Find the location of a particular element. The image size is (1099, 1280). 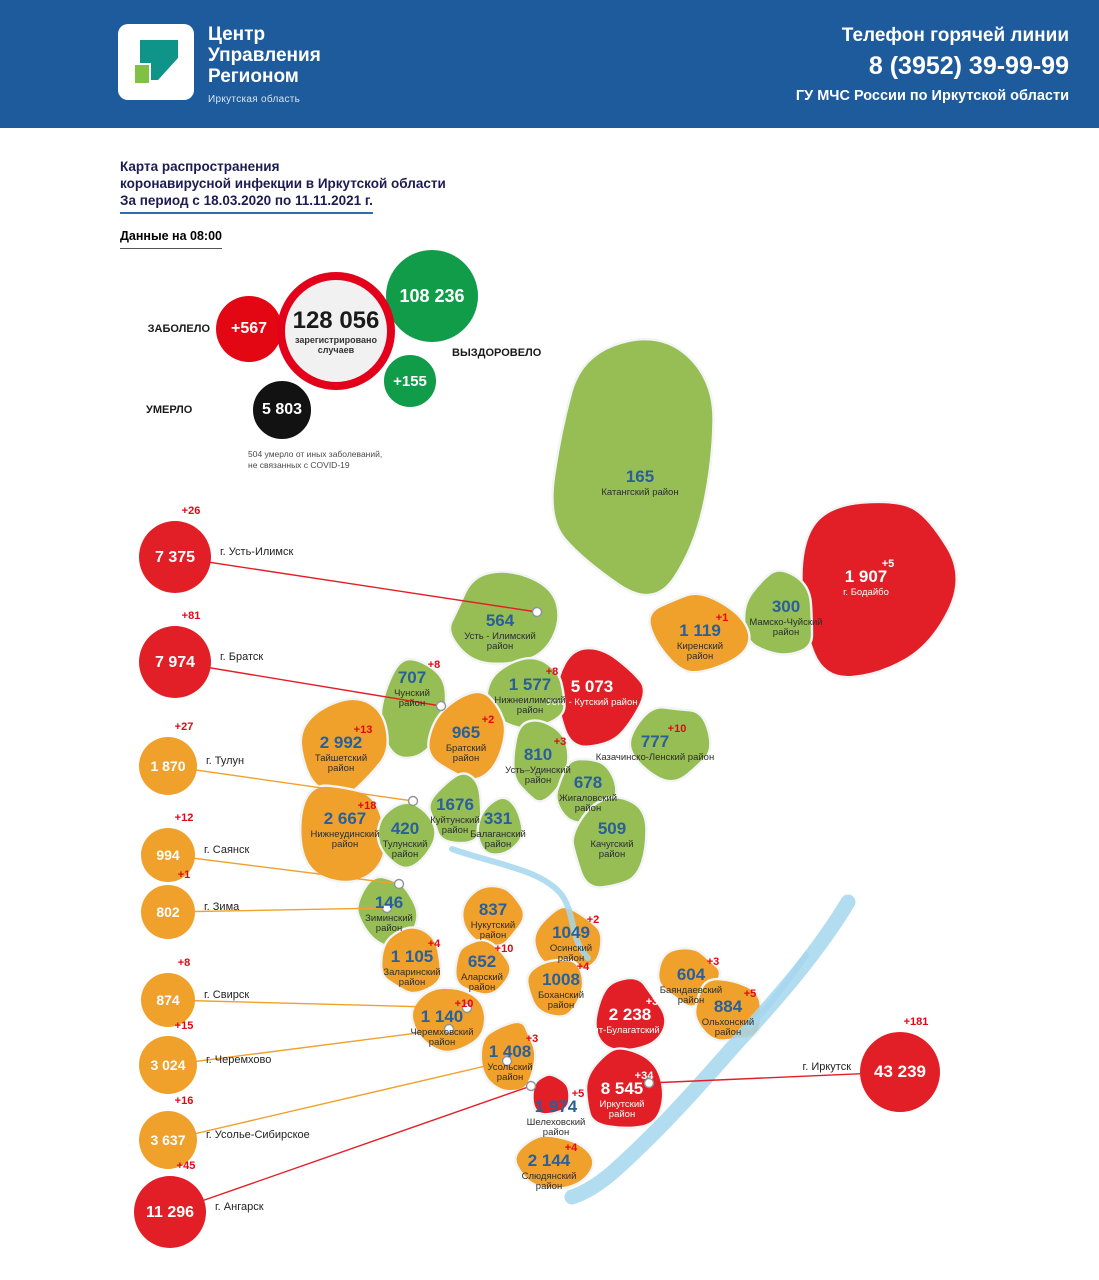

region-name-kachugsky: Качугский is located at coordinates (611, 844).